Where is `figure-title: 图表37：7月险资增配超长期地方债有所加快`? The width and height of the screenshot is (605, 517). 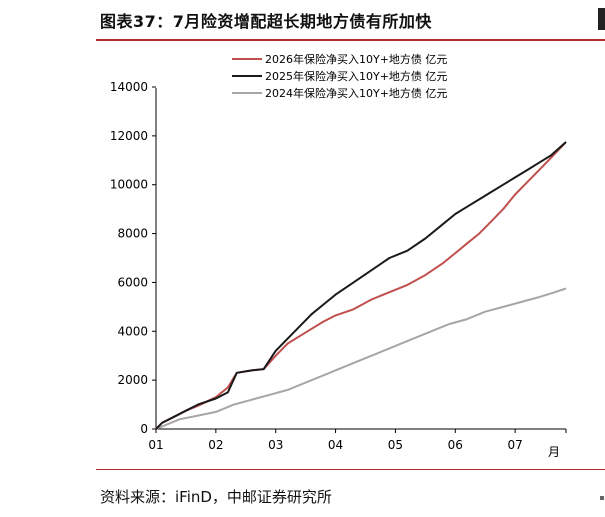 figure-title: 图表37：7月险资增配超长期地方债有所加快 is located at coordinates (266, 21).